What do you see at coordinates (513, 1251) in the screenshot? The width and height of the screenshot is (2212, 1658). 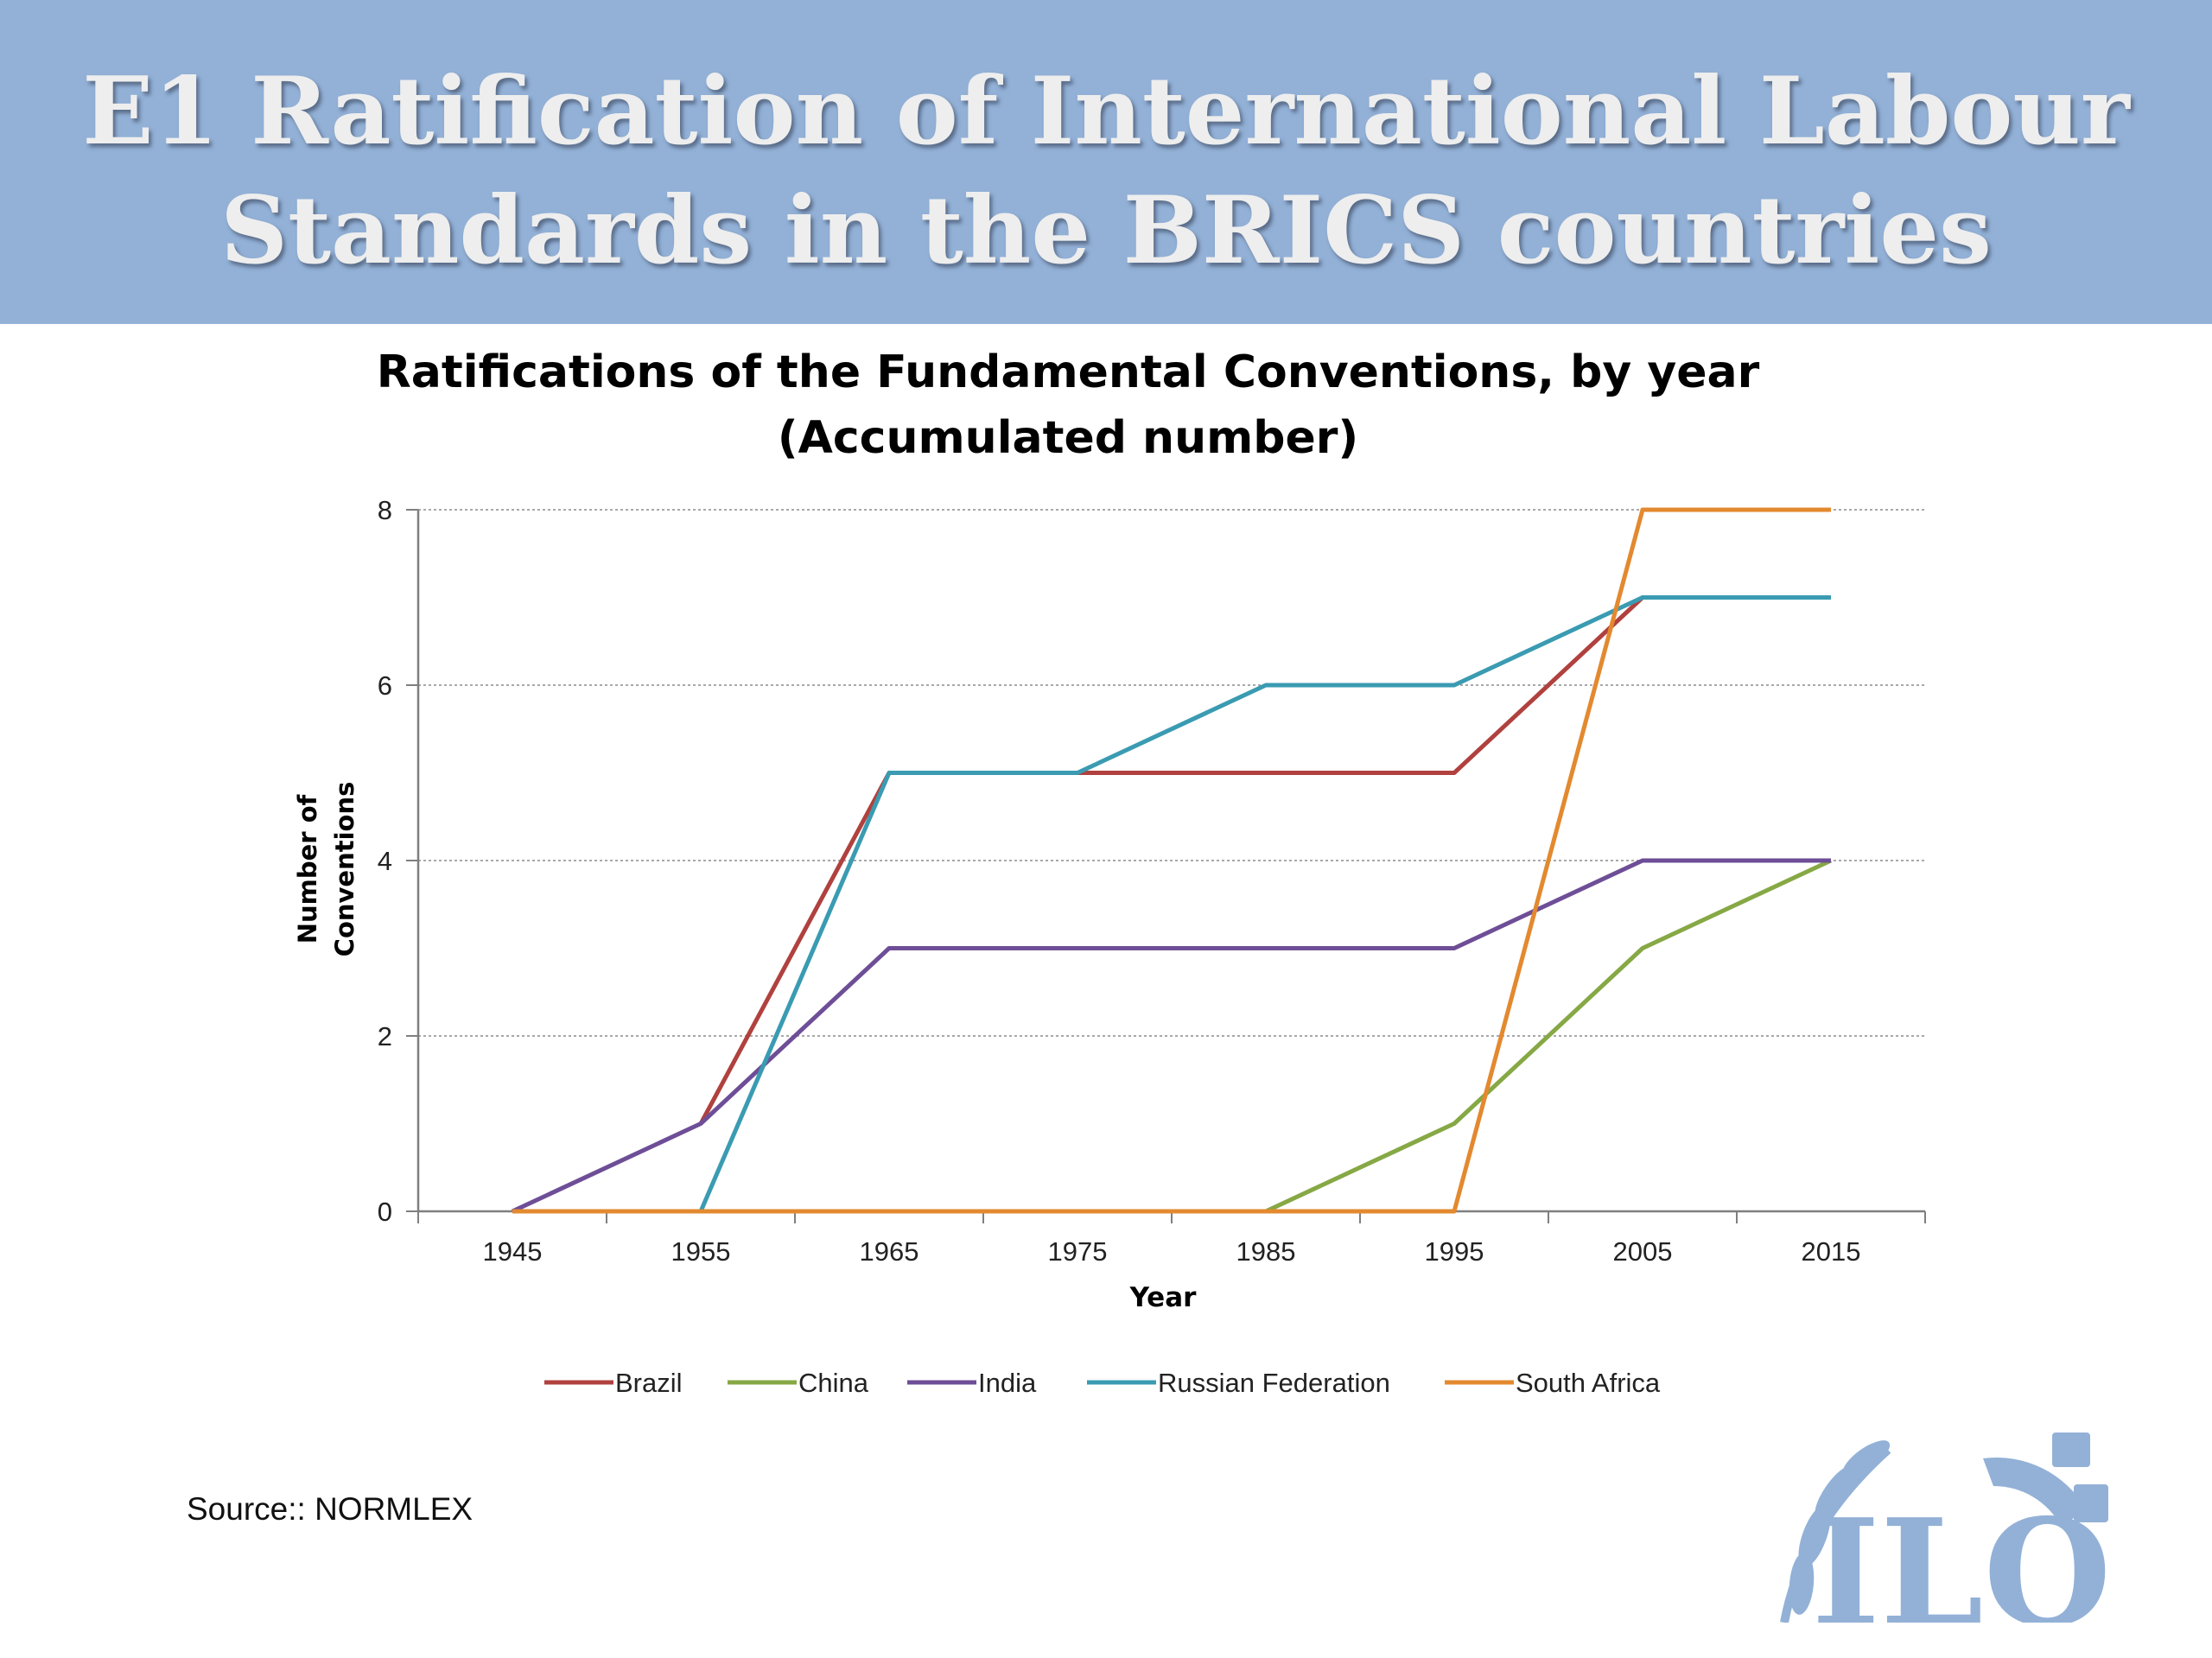 I see `x-tick-label: 1945` at bounding box center [513, 1251].